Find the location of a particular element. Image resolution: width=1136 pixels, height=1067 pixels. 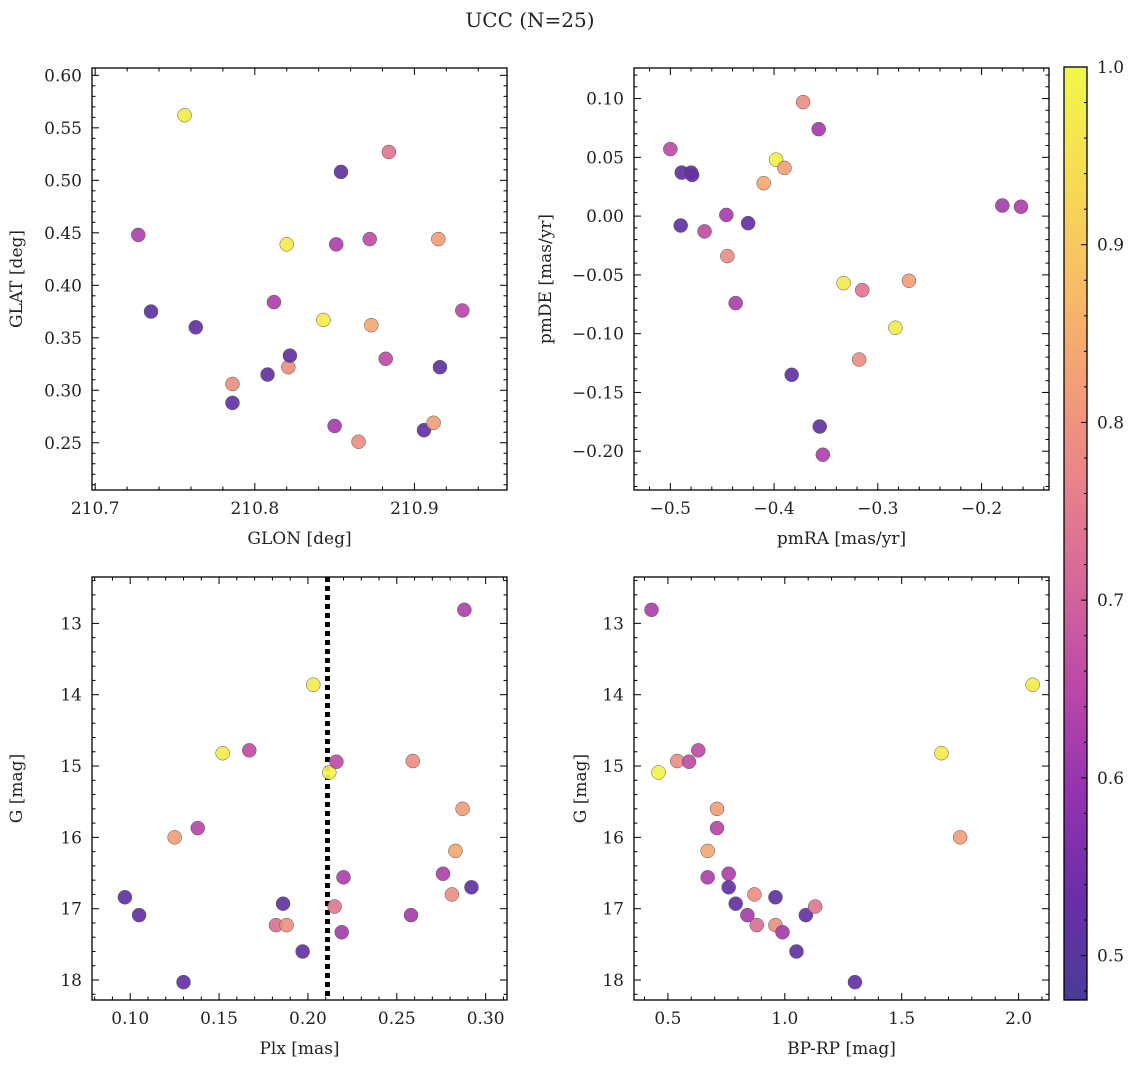

x-tick-label: 1.5 is located at coordinates (901, 1019).